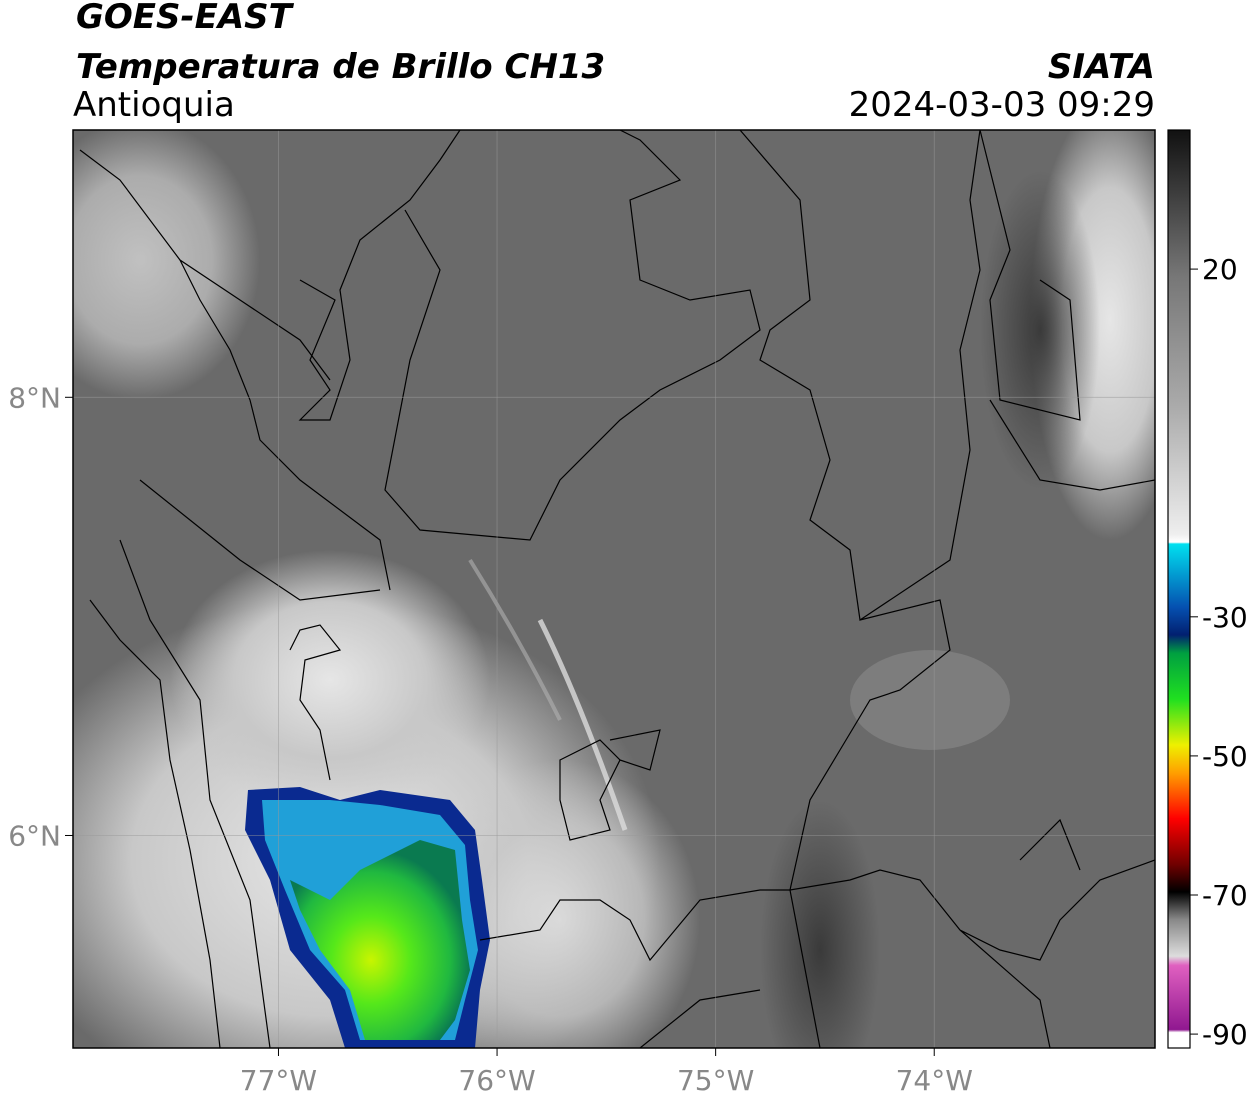 This screenshot has height=1099, width=1252. Describe the element at coordinates (1179, 589) in the screenshot. I see `colorbar` at that location.